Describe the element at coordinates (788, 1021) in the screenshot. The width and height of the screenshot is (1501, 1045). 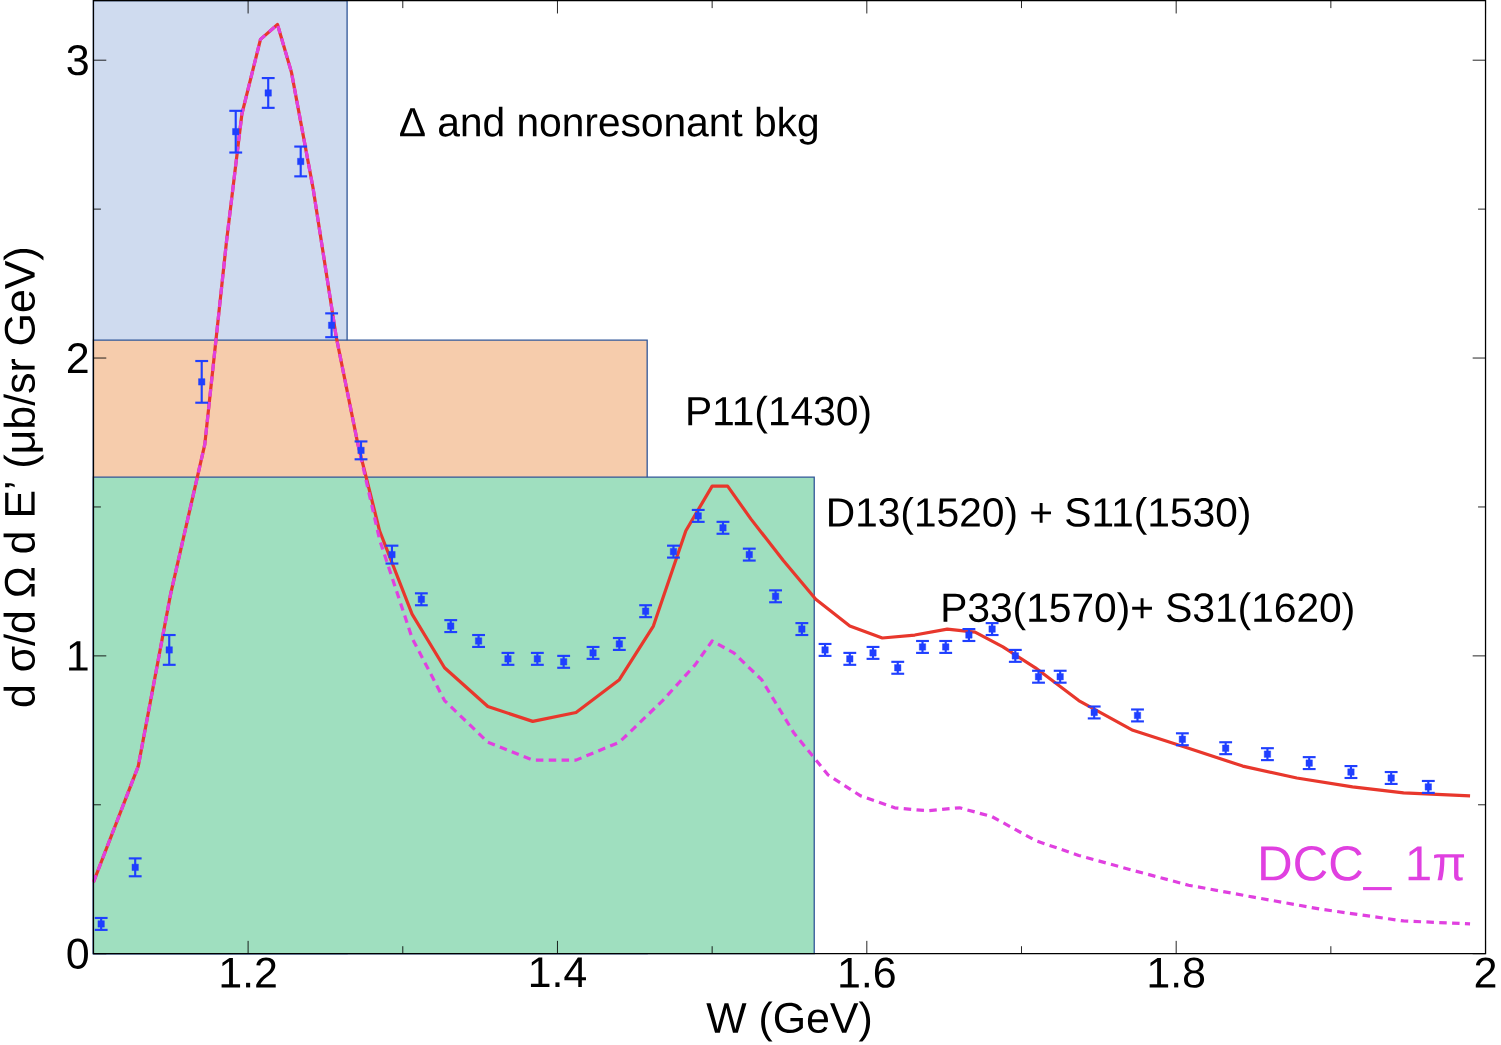
I see `x-axis-title: W (GeV)` at that location.